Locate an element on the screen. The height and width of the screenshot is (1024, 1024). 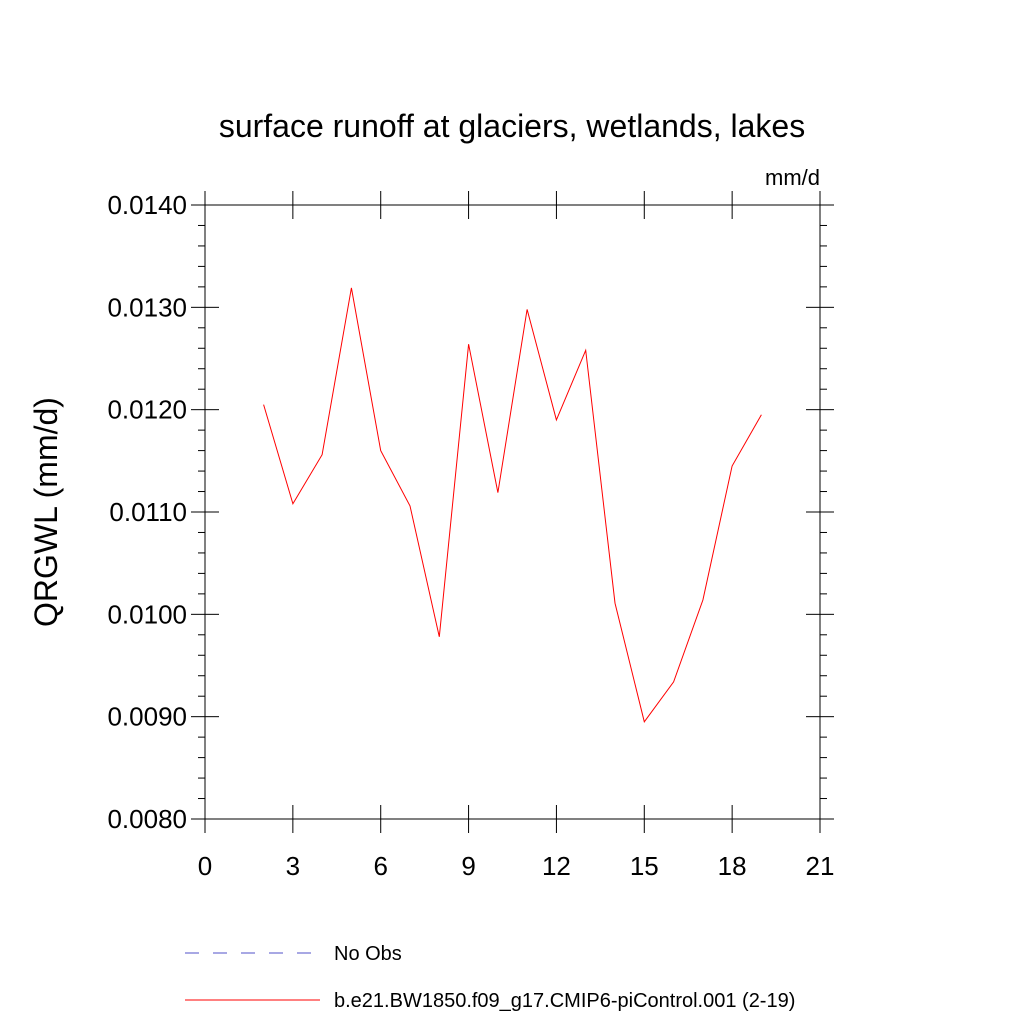
y-tick-label: 0.0130 is located at coordinates (147, 307).